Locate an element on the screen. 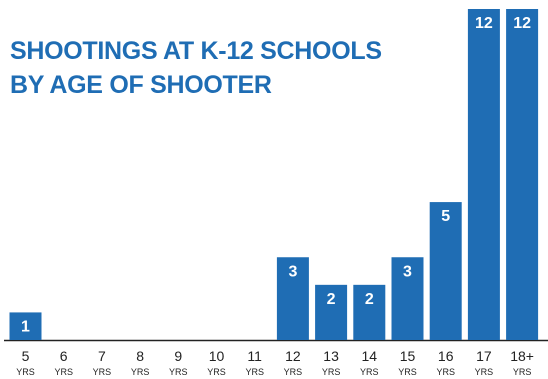  x-tick-unit-6: YRS is located at coordinates (63, 372).